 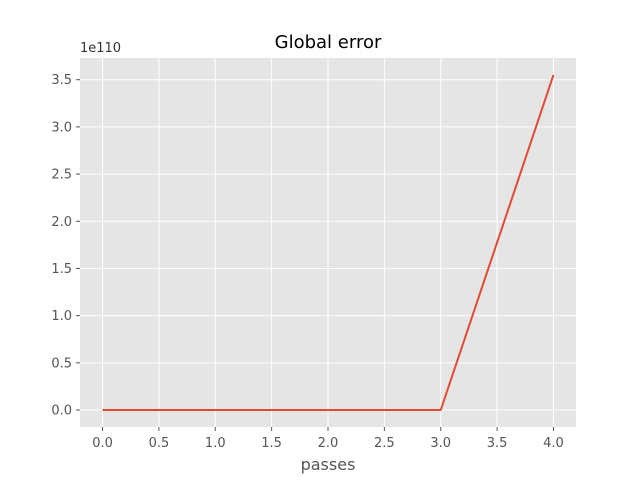 What do you see at coordinates (271, 443) in the screenshot?
I see `x-tick-label: 1.5` at bounding box center [271, 443].